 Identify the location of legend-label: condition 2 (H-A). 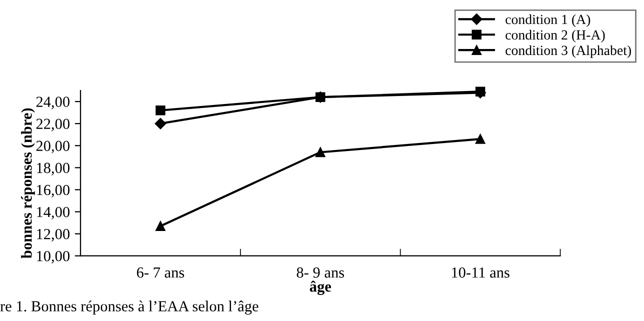
(555, 36).